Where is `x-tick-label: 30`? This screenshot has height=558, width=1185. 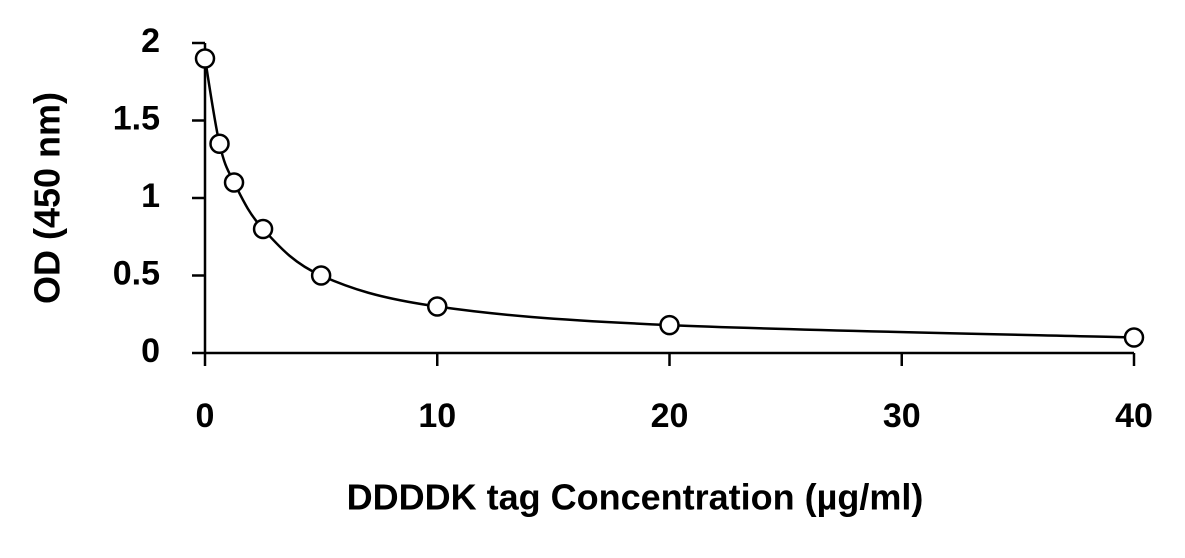 x-tick-label: 30 is located at coordinates (902, 416).